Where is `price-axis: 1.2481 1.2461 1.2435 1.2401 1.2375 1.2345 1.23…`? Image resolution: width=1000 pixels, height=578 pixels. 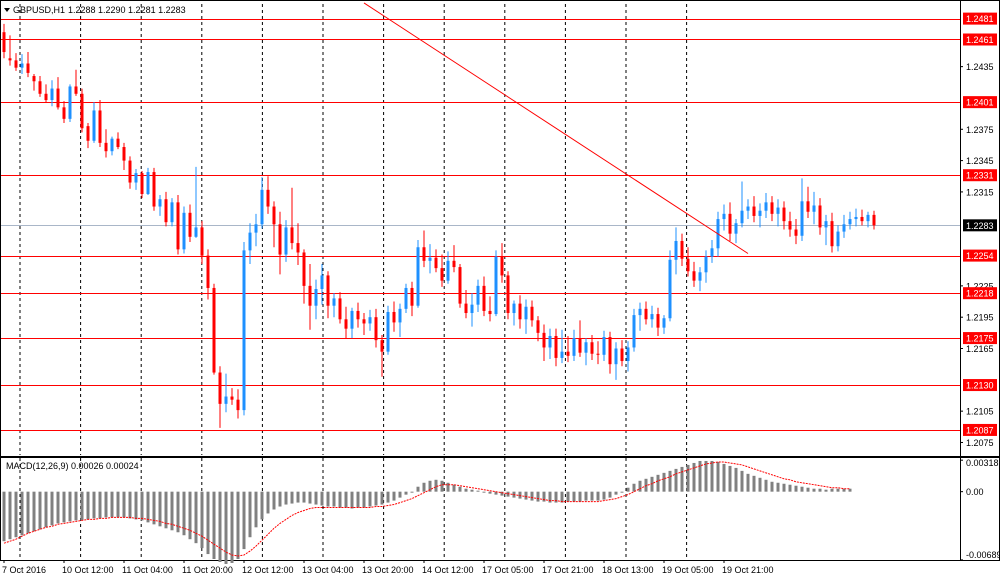 price-axis: 1.2481 1.2461 1.2435 1.2401 1.2375 1.2345 1.23… is located at coordinates (978, 230).